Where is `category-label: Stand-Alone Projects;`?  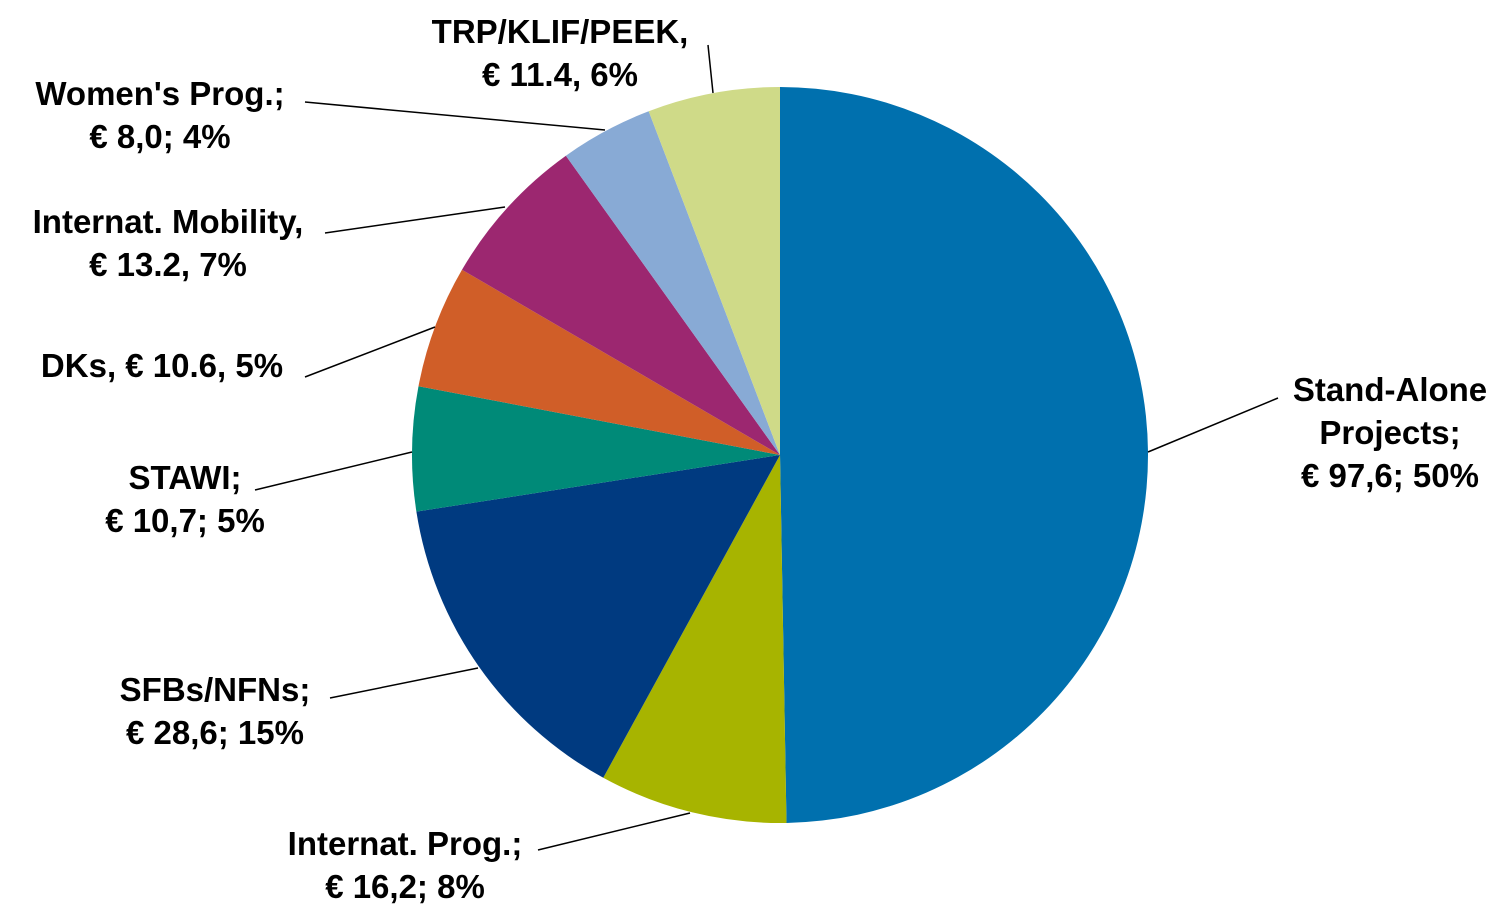
category-label: Stand-Alone Projects; is located at coordinates (1390, 411).